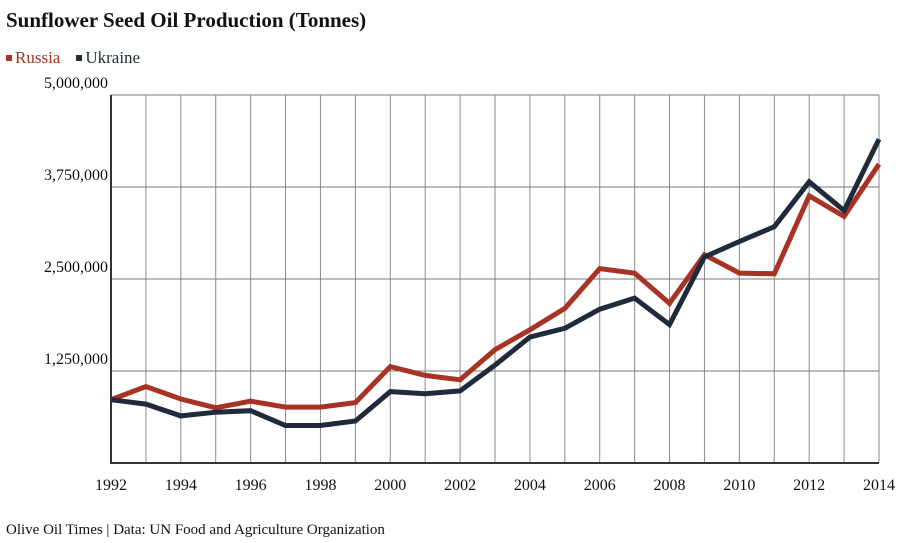 This screenshot has height=543, width=906. I want to click on legend-swatch-russia, so click(9, 58).